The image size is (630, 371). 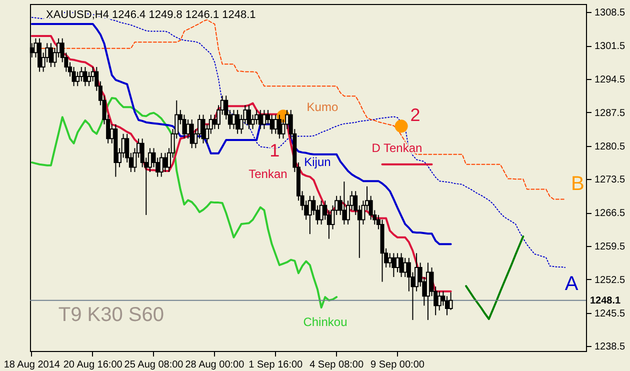 I want to click on y-tick-label: 1266.5, so click(x=610, y=214).